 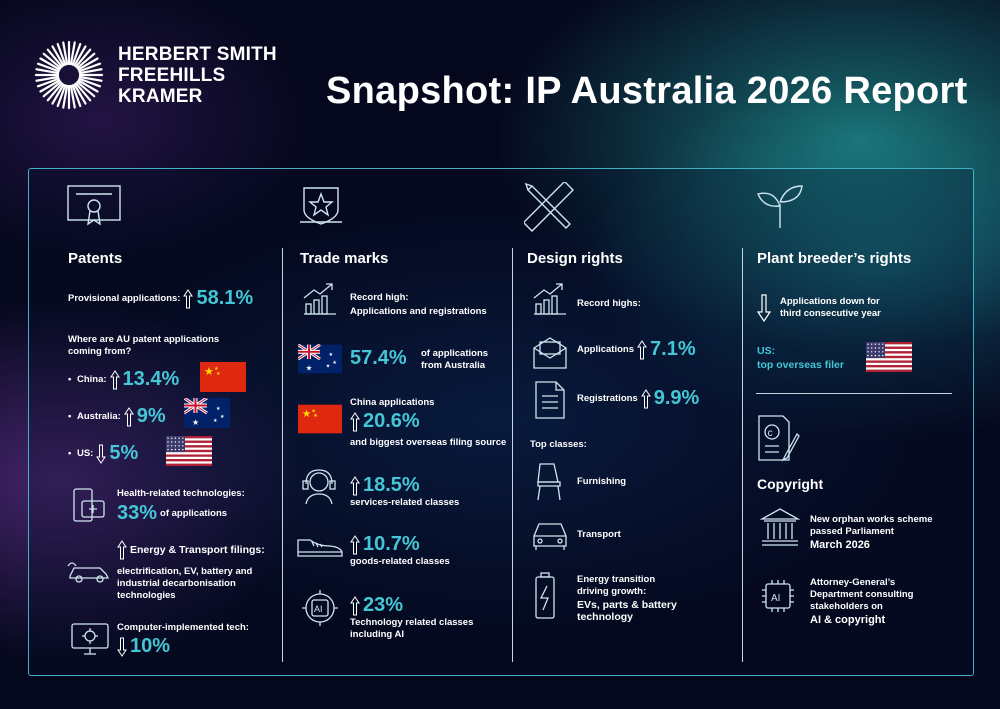 I want to click on battery-icon, so click(x=545, y=595).